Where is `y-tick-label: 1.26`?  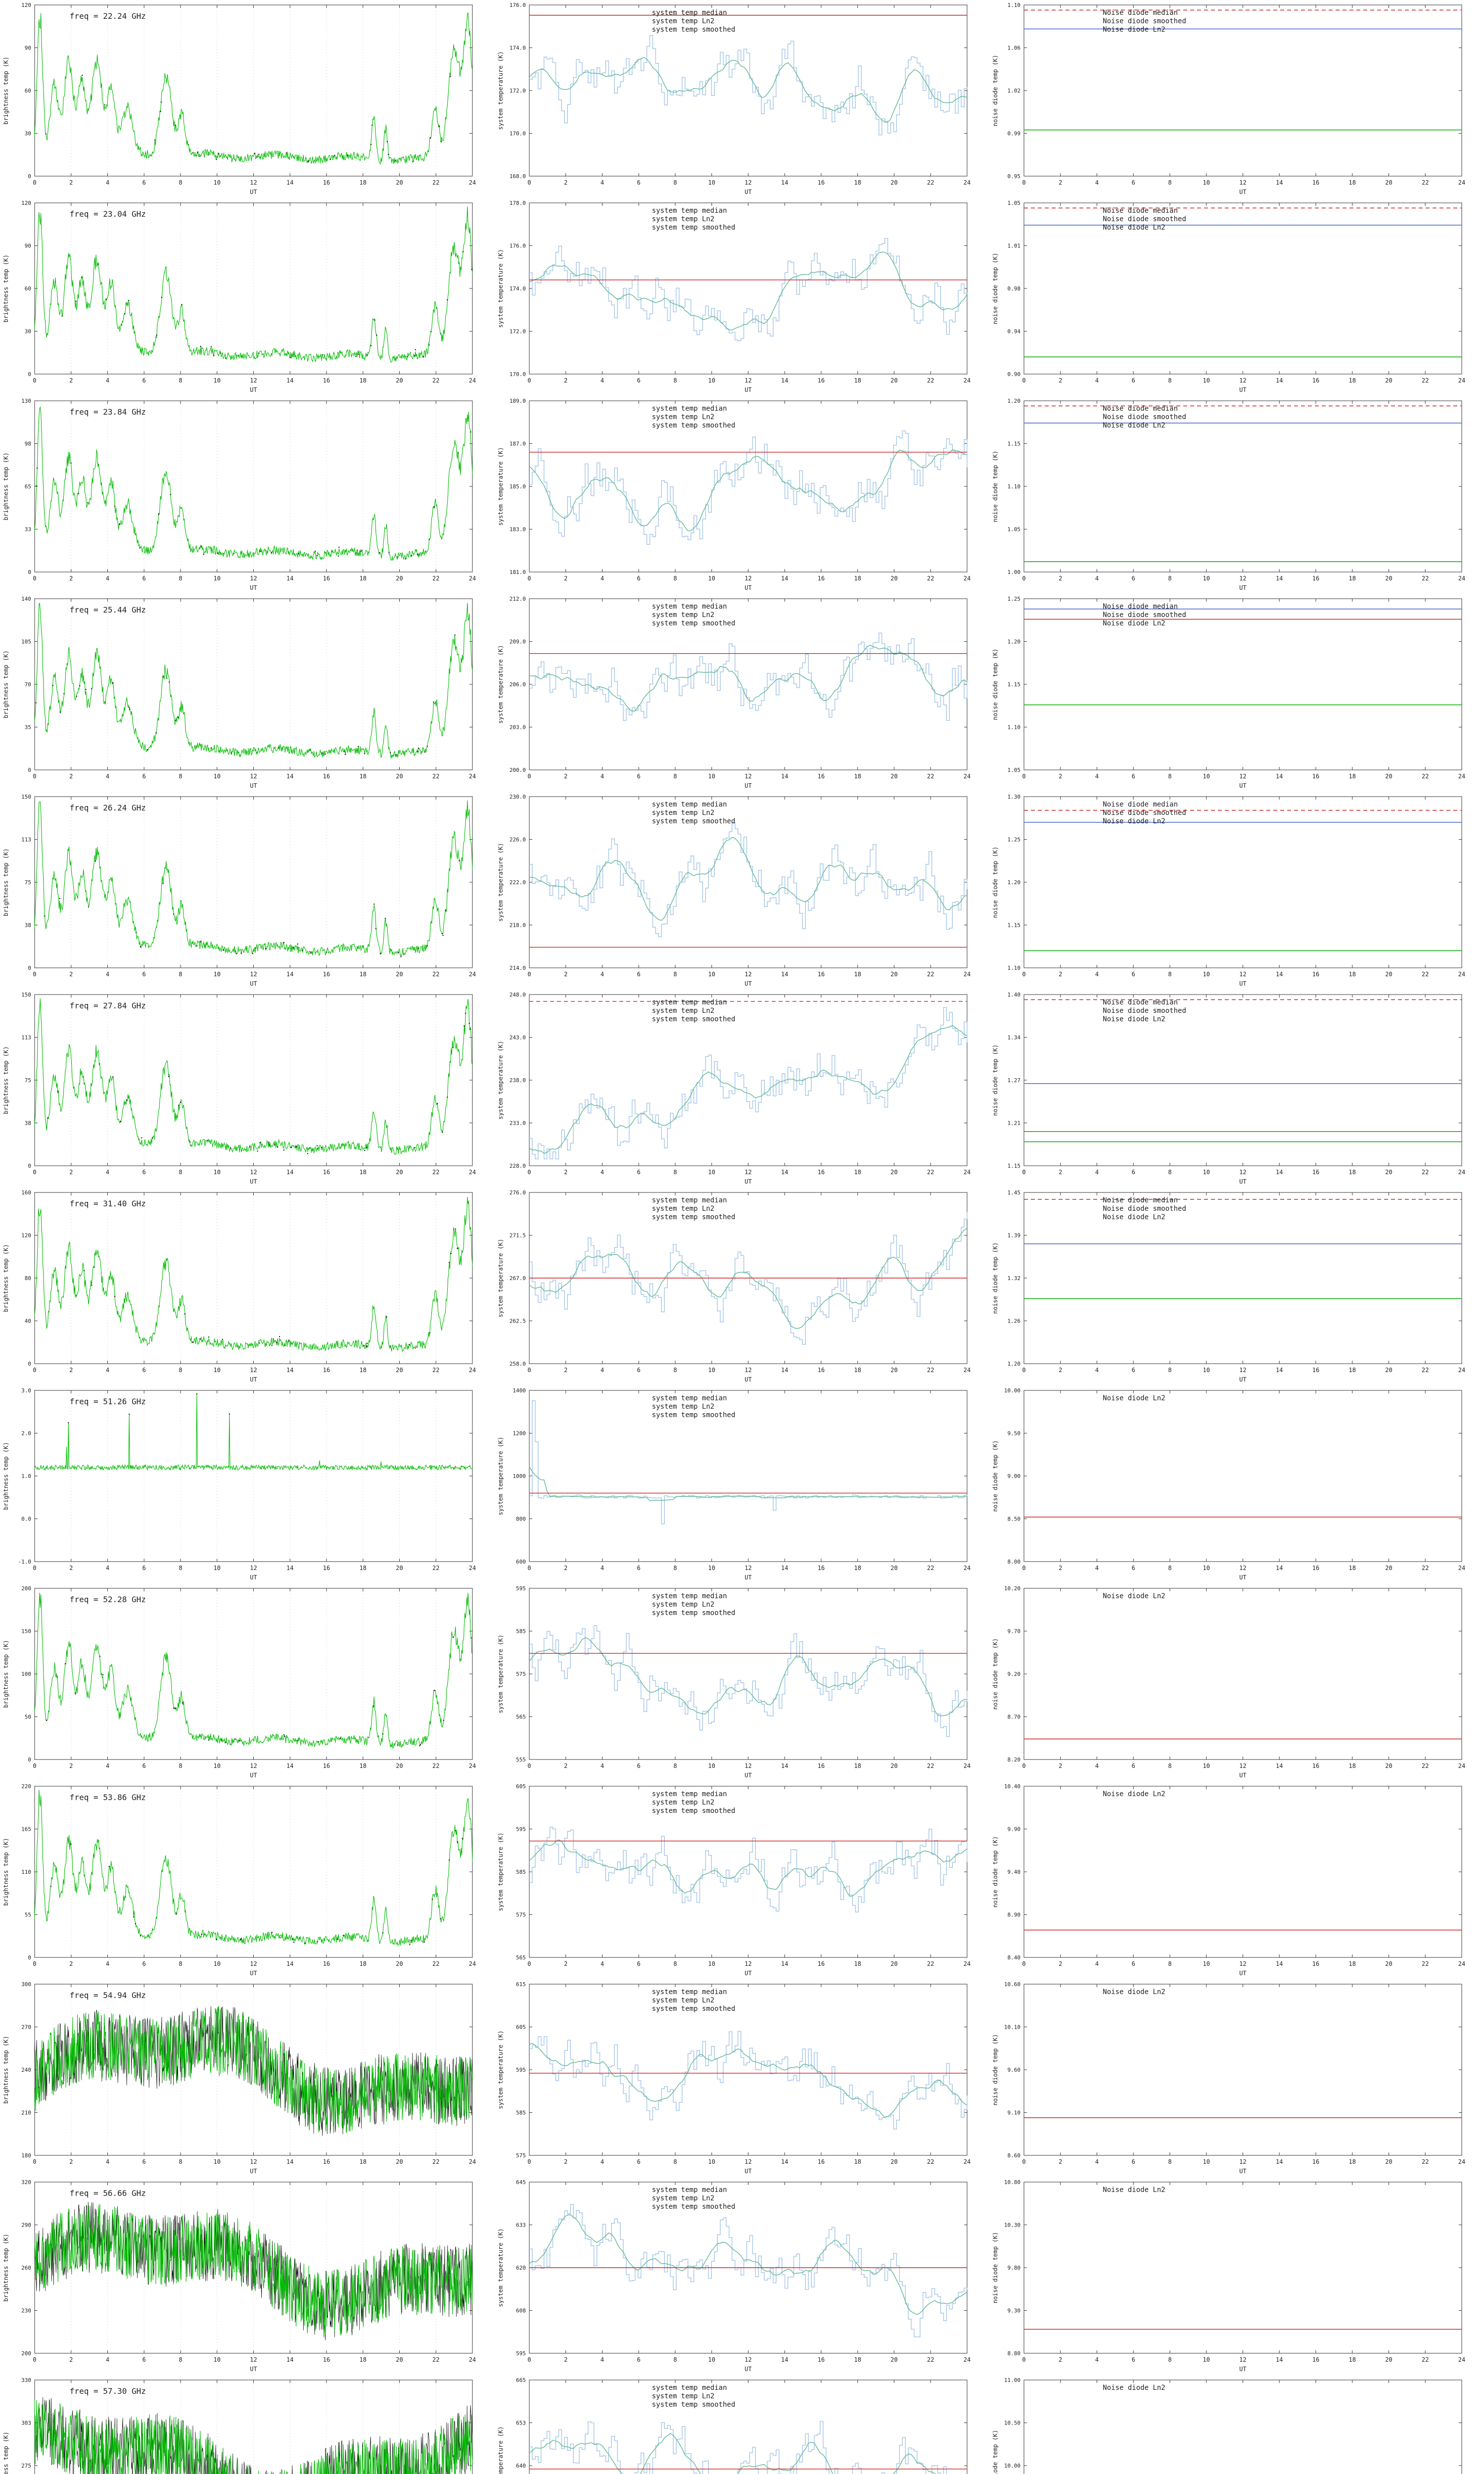 y-tick-label: 1.26 is located at coordinates (1014, 1321).